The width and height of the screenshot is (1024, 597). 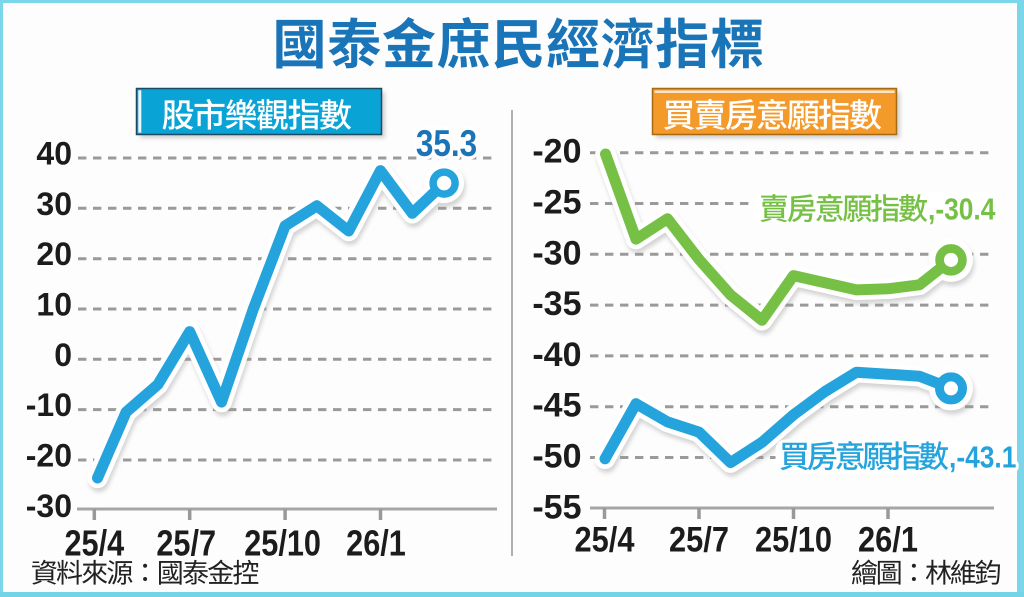 What do you see at coordinates (63, 355) in the screenshot?
I see `svg-text: 0` at bounding box center [63, 355].